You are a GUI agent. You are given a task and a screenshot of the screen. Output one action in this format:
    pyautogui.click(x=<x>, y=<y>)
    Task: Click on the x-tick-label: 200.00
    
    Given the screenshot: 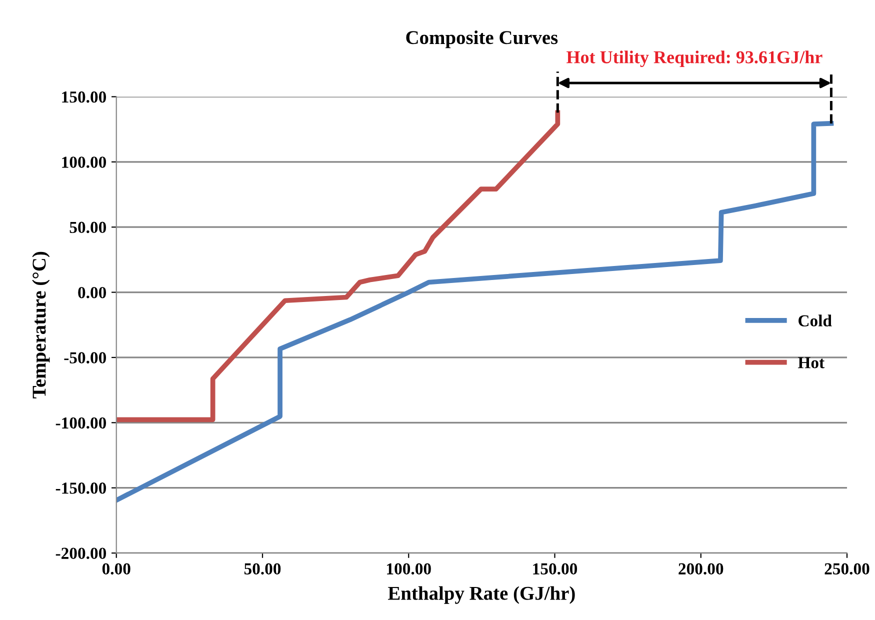 What is the action you would take?
    pyautogui.click(x=701, y=569)
    